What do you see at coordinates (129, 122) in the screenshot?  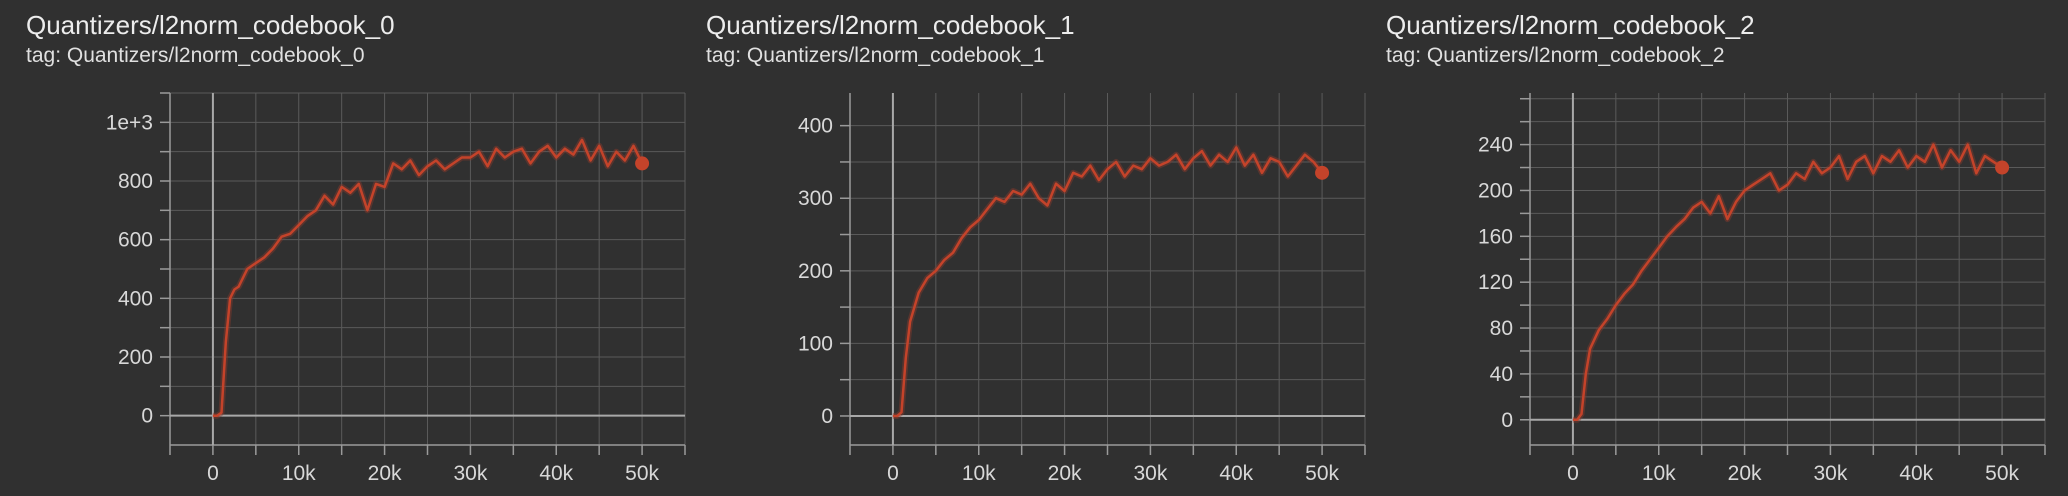 I see `y-tick-label: 1e+3` at bounding box center [129, 122].